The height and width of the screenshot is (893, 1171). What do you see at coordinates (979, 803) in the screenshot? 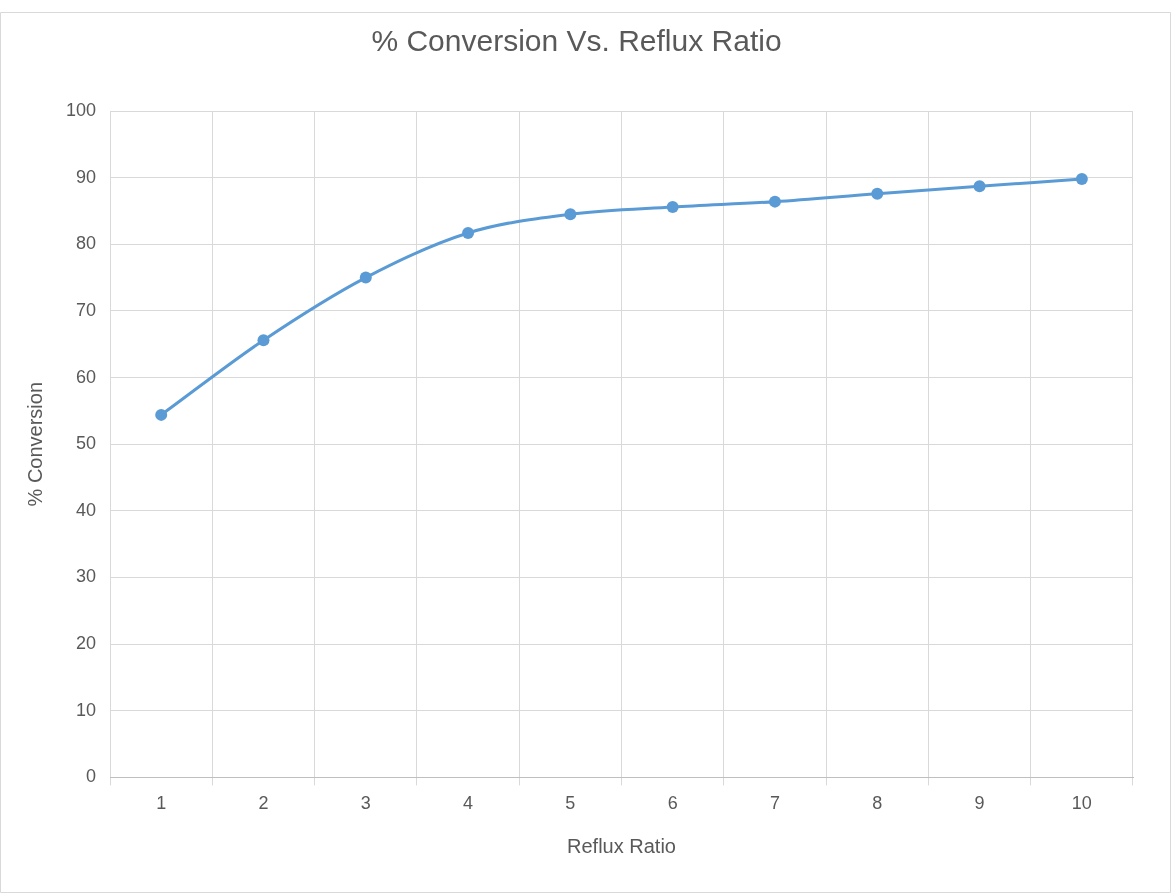
I see `x-tick-label: 9` at bounding box center [979, 803].